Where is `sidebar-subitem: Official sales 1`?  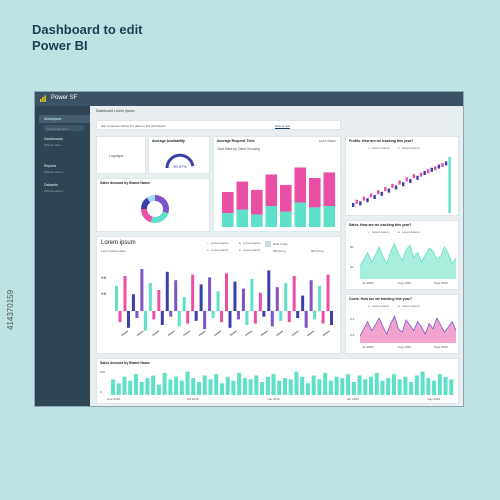
sidebar-subitem: Official sales 1 is located at coordinates (54, 172).